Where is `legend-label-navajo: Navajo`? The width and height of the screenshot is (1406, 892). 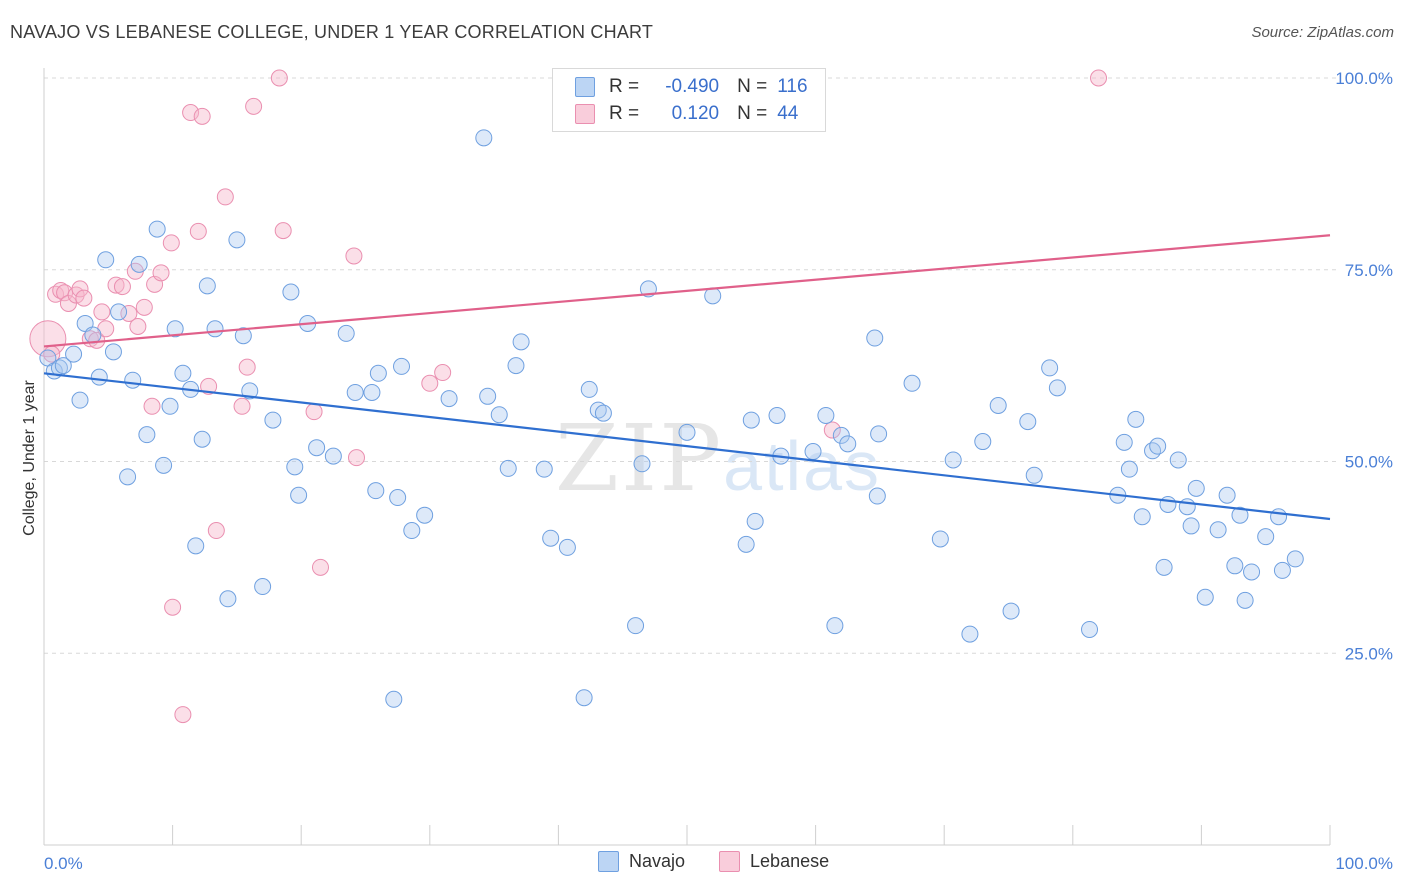 legend-label-navajo: Navajo is located at coordinates (657, 861).